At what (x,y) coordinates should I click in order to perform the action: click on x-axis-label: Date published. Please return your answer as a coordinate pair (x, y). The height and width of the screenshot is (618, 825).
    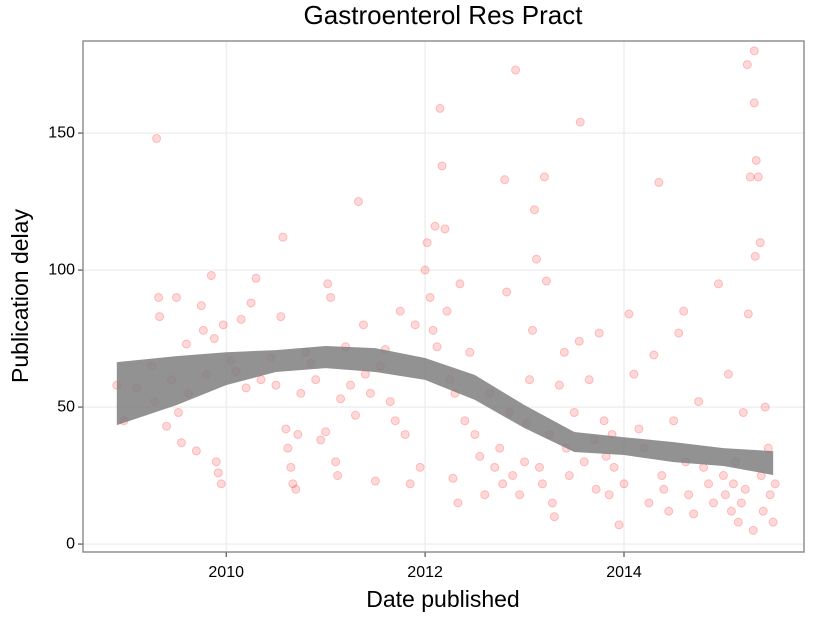
    Looking at the image, I should click on (442, 599).